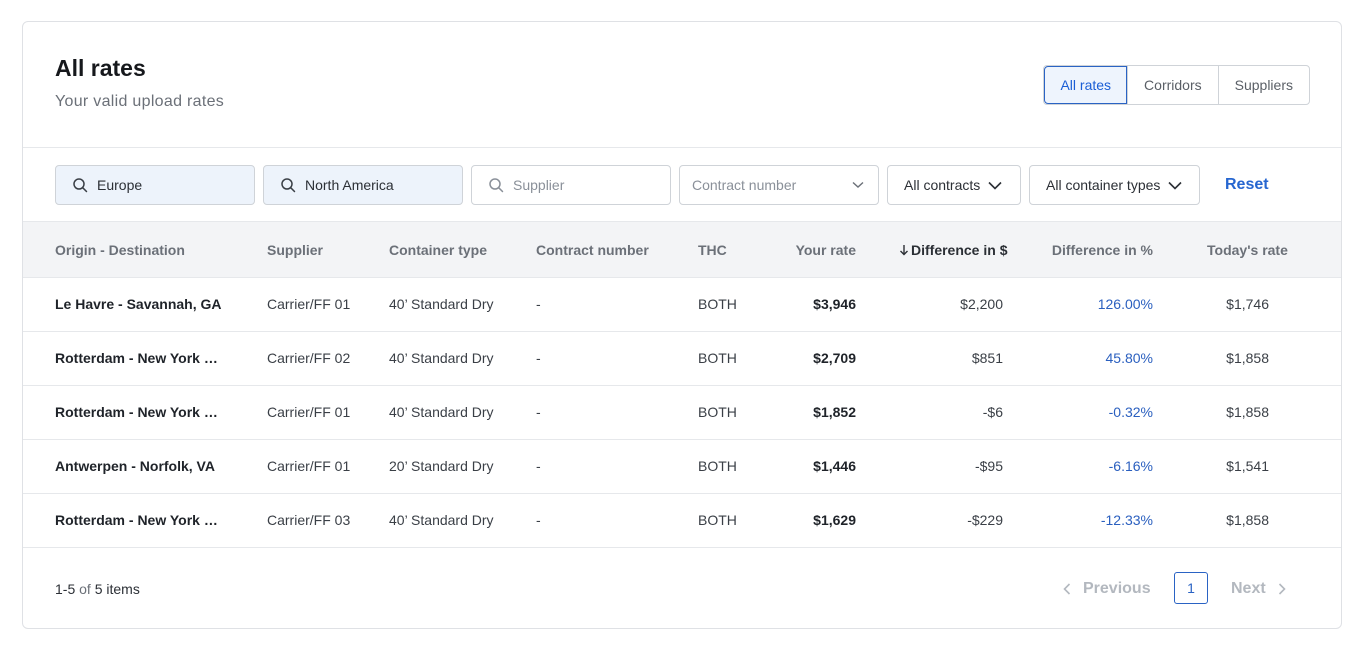  I want to click on contracts-dropdown: All contracts, so click(954, 185).